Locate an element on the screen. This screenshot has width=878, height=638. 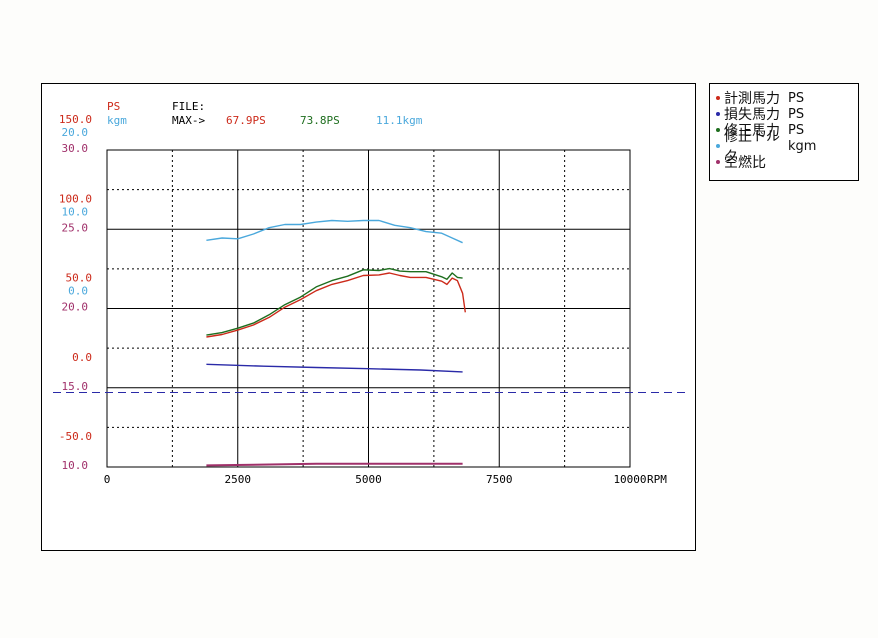
legend-label: 損失馬力 is located at coordinates (752, 115).